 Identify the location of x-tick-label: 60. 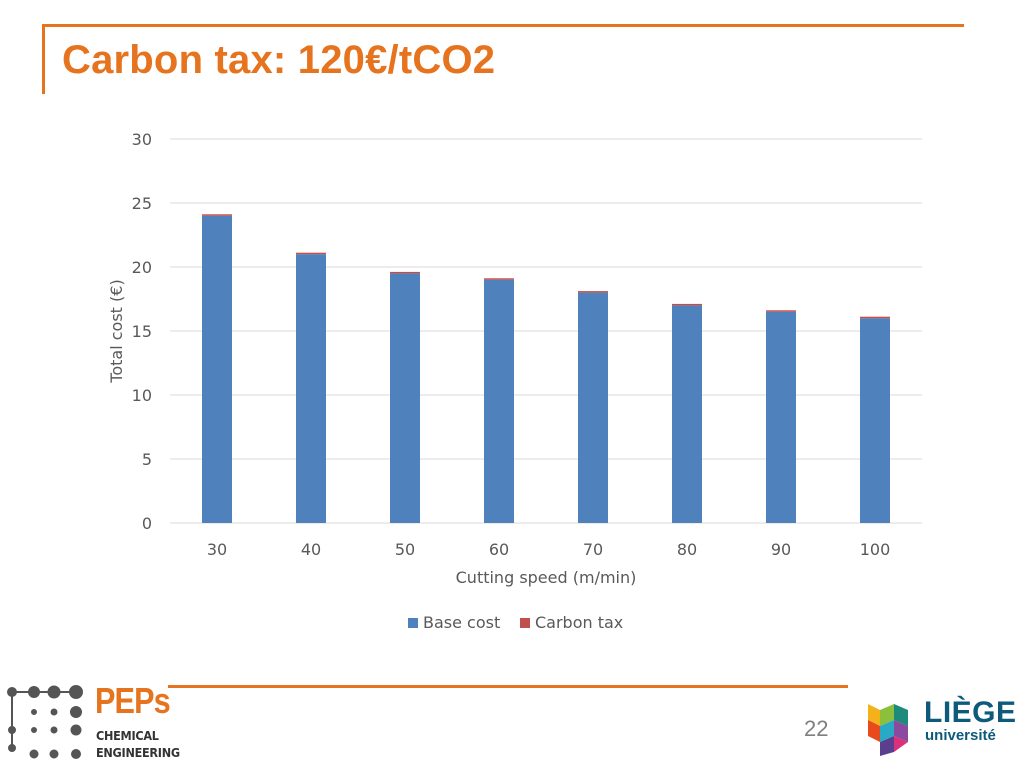
(499, 549).